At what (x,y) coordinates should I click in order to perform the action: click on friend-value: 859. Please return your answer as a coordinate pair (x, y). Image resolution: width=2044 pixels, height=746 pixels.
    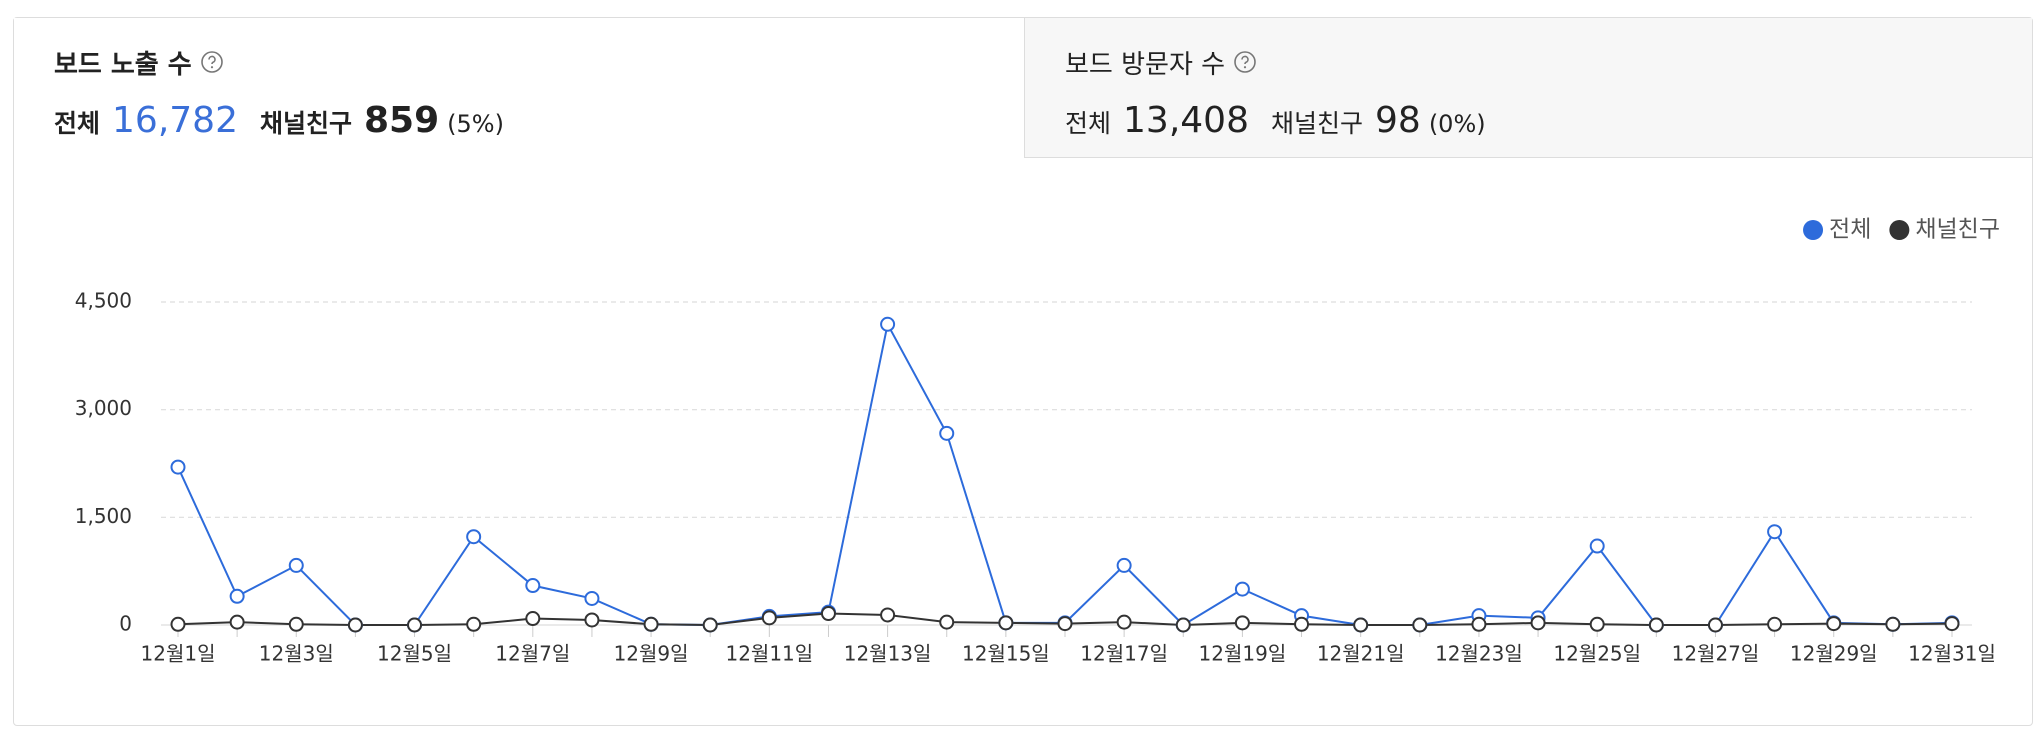
    Looking at the image, I should click on (402, 120).